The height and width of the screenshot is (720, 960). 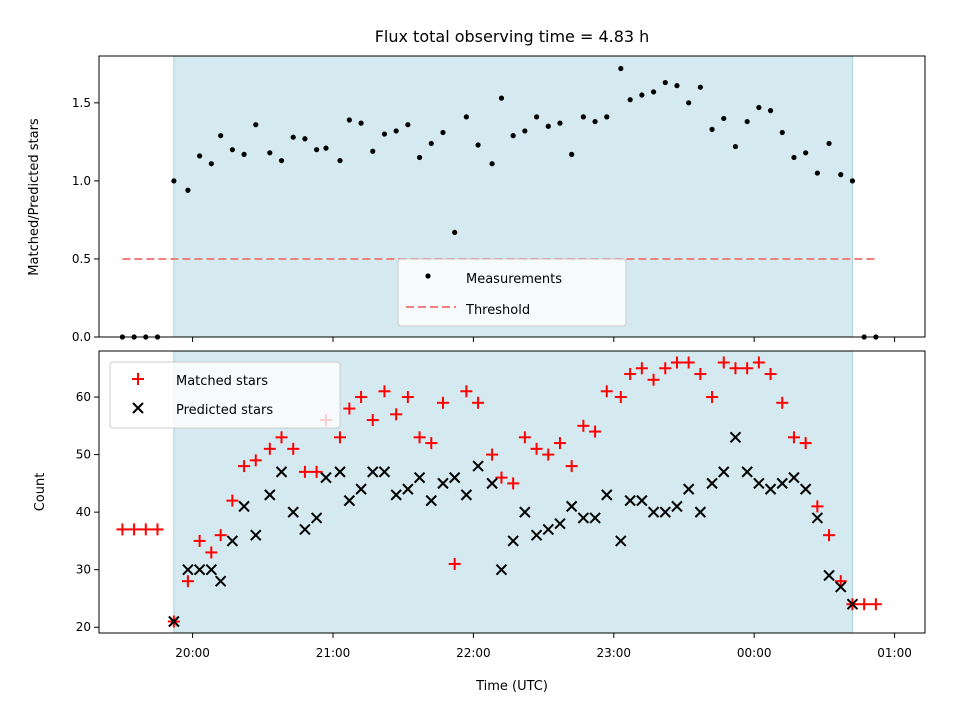 What do you see at coordinates (333, 653) in the screenshot?
I see `x-tick-label-1: 21:00` at bounding box center [333, 653].